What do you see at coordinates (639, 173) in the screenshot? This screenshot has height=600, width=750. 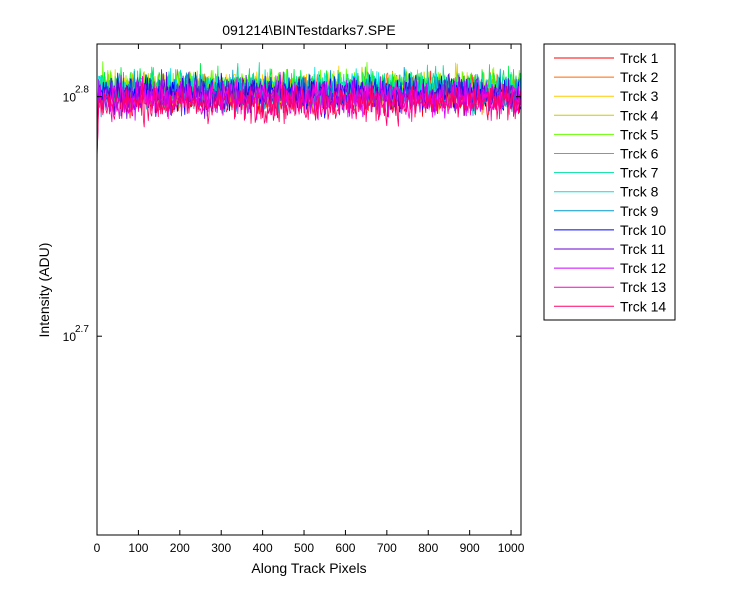 I see `legend-label: Trck 7` at bounding box center [639, 173].